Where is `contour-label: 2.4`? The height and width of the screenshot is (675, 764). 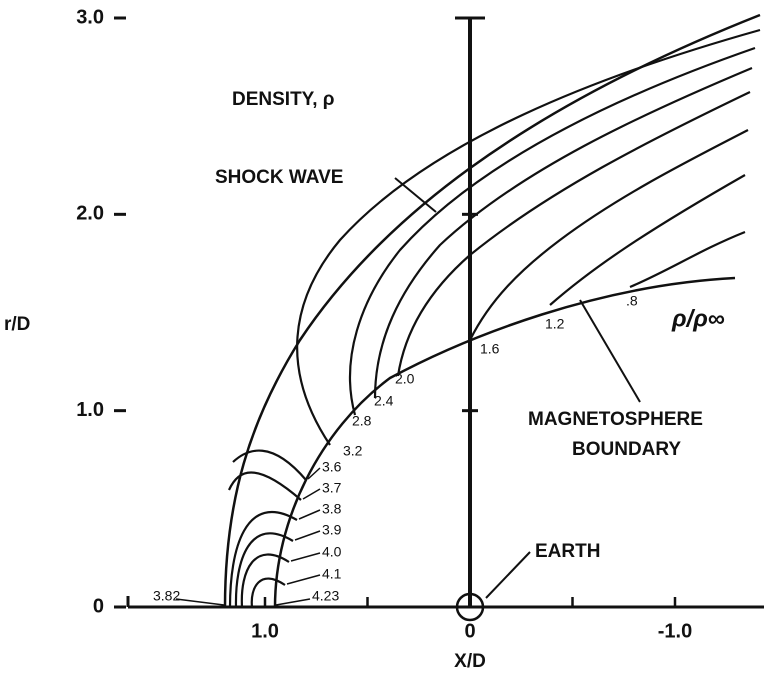
contour-label: 2.4 is located at coordinates (384, 401).